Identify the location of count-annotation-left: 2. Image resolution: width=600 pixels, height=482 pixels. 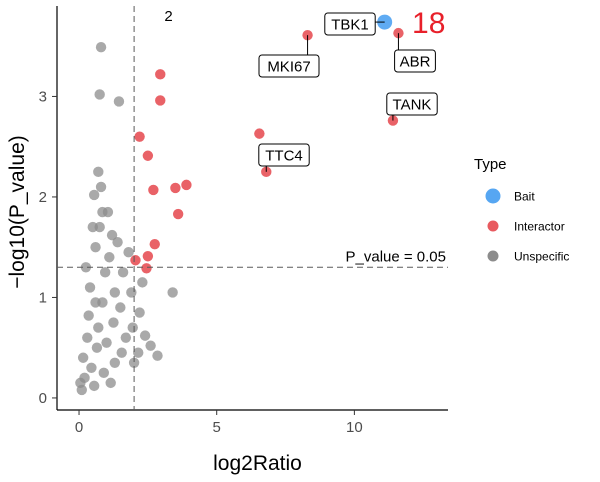
(168, 16).